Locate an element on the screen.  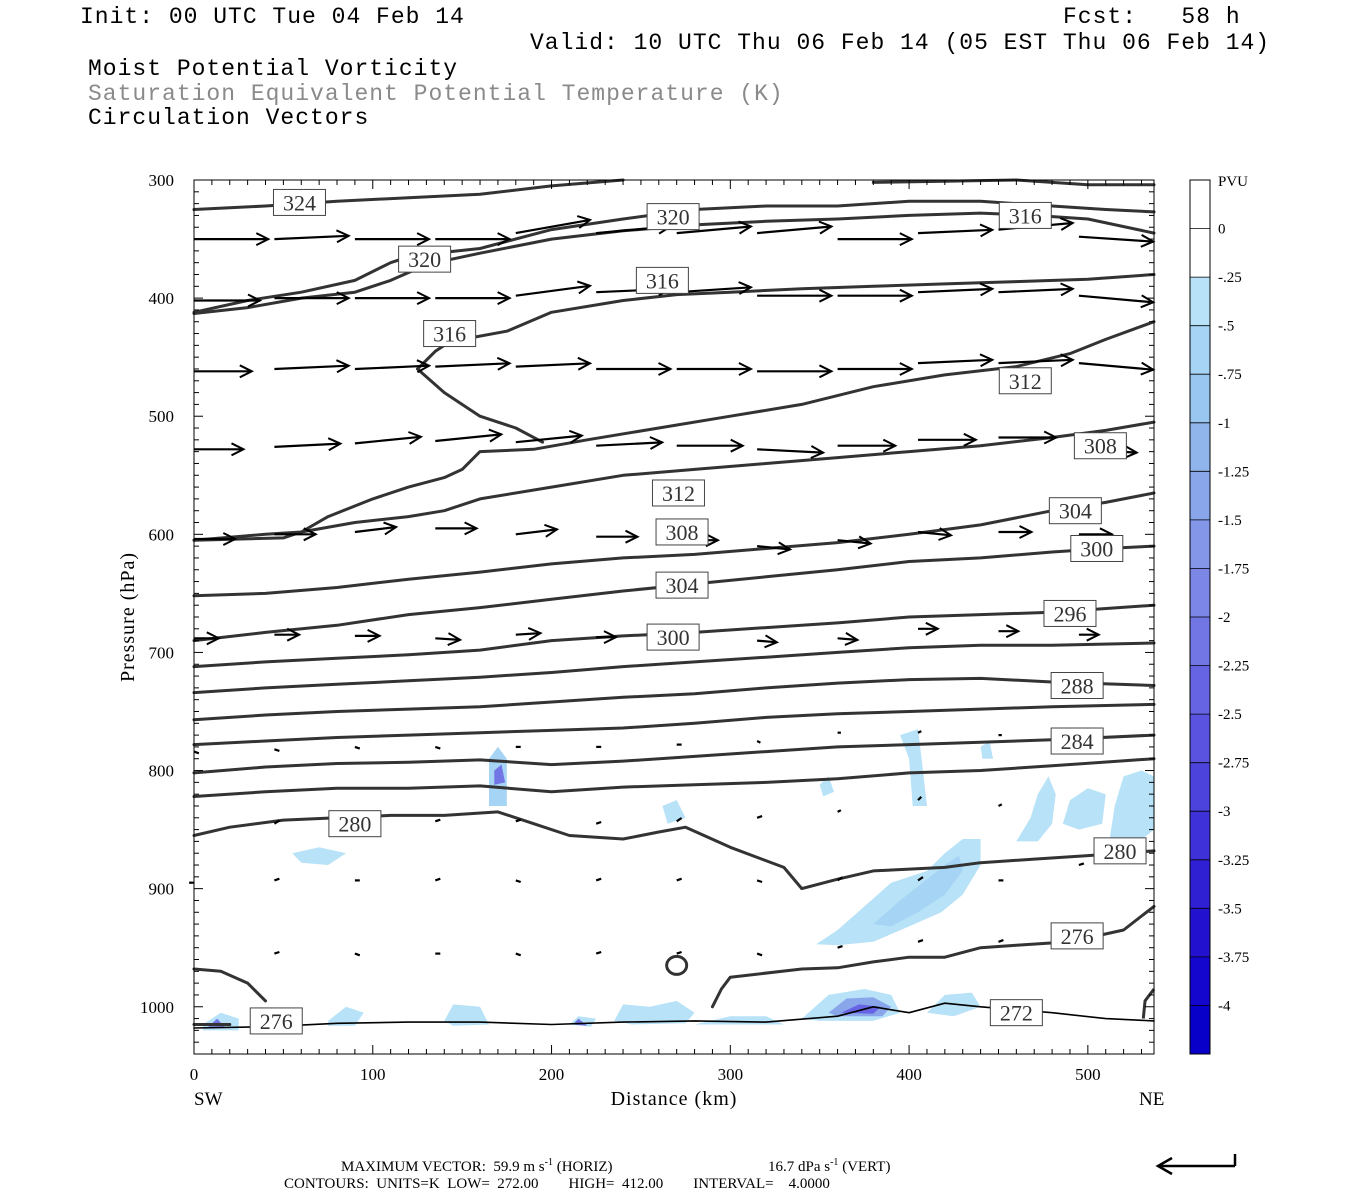
contour-label: 324 is located at coordinates (299, 202).